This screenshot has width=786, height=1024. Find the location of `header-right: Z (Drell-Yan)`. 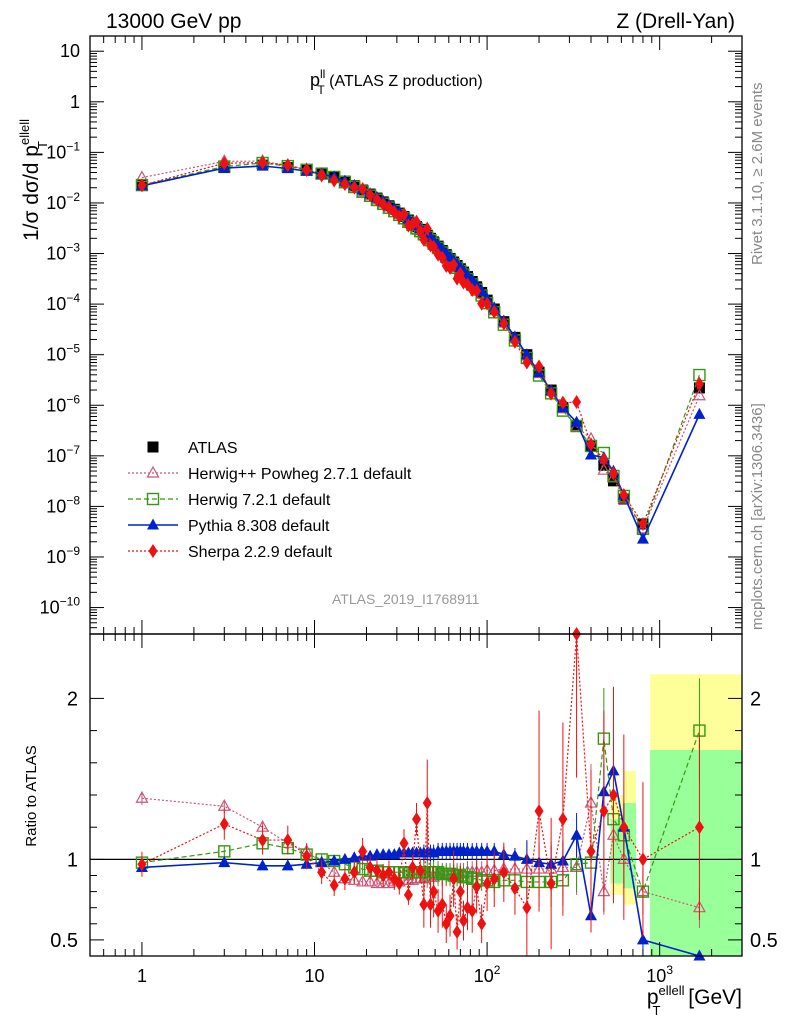

header-right: Z (Drell-Yan) is located at coordinates (675, 21).